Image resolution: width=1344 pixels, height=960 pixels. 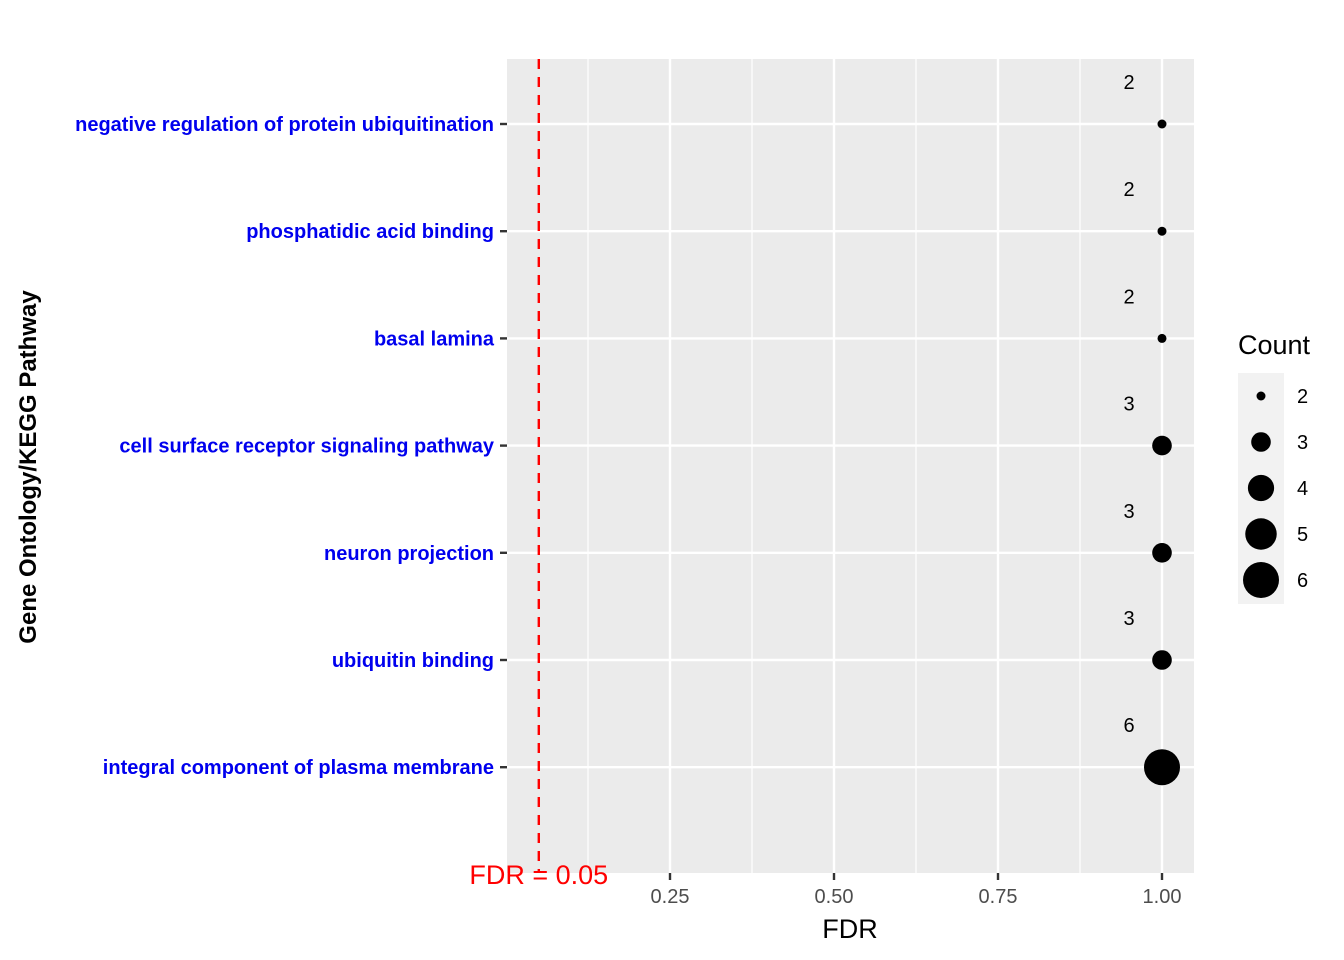 I want to click on x-tick-label: 0.75, so click(x=998, y=897).